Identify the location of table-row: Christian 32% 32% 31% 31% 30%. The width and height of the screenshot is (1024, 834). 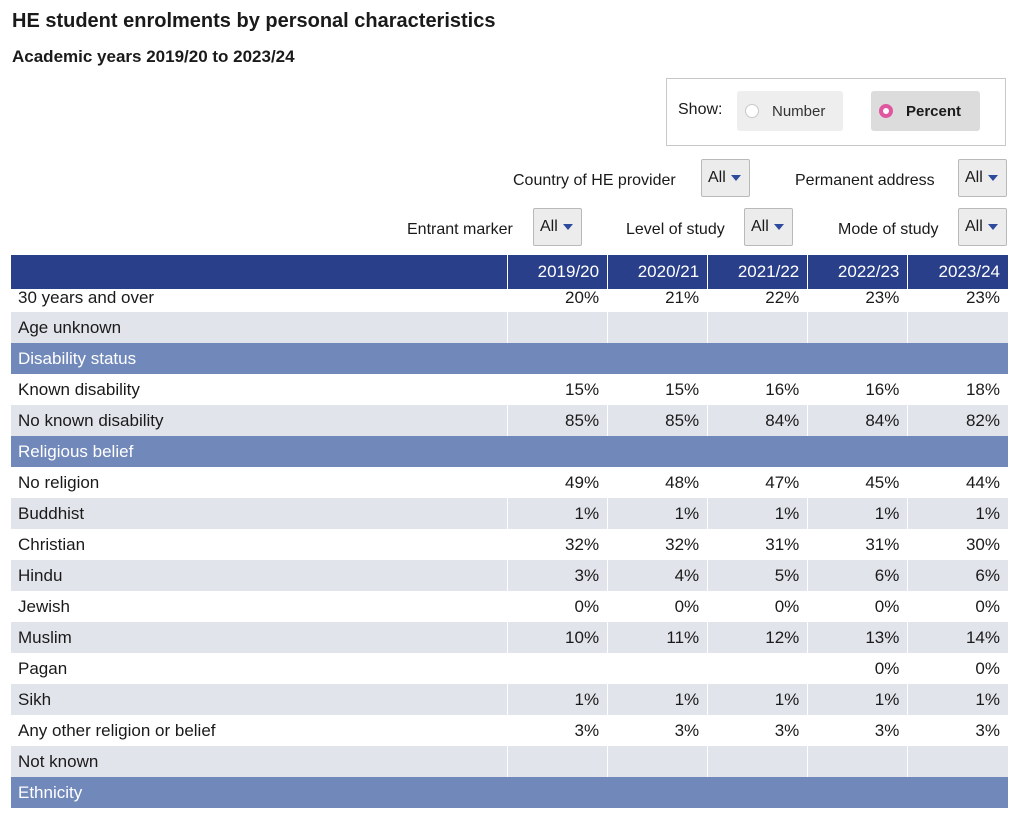
(509, 544).